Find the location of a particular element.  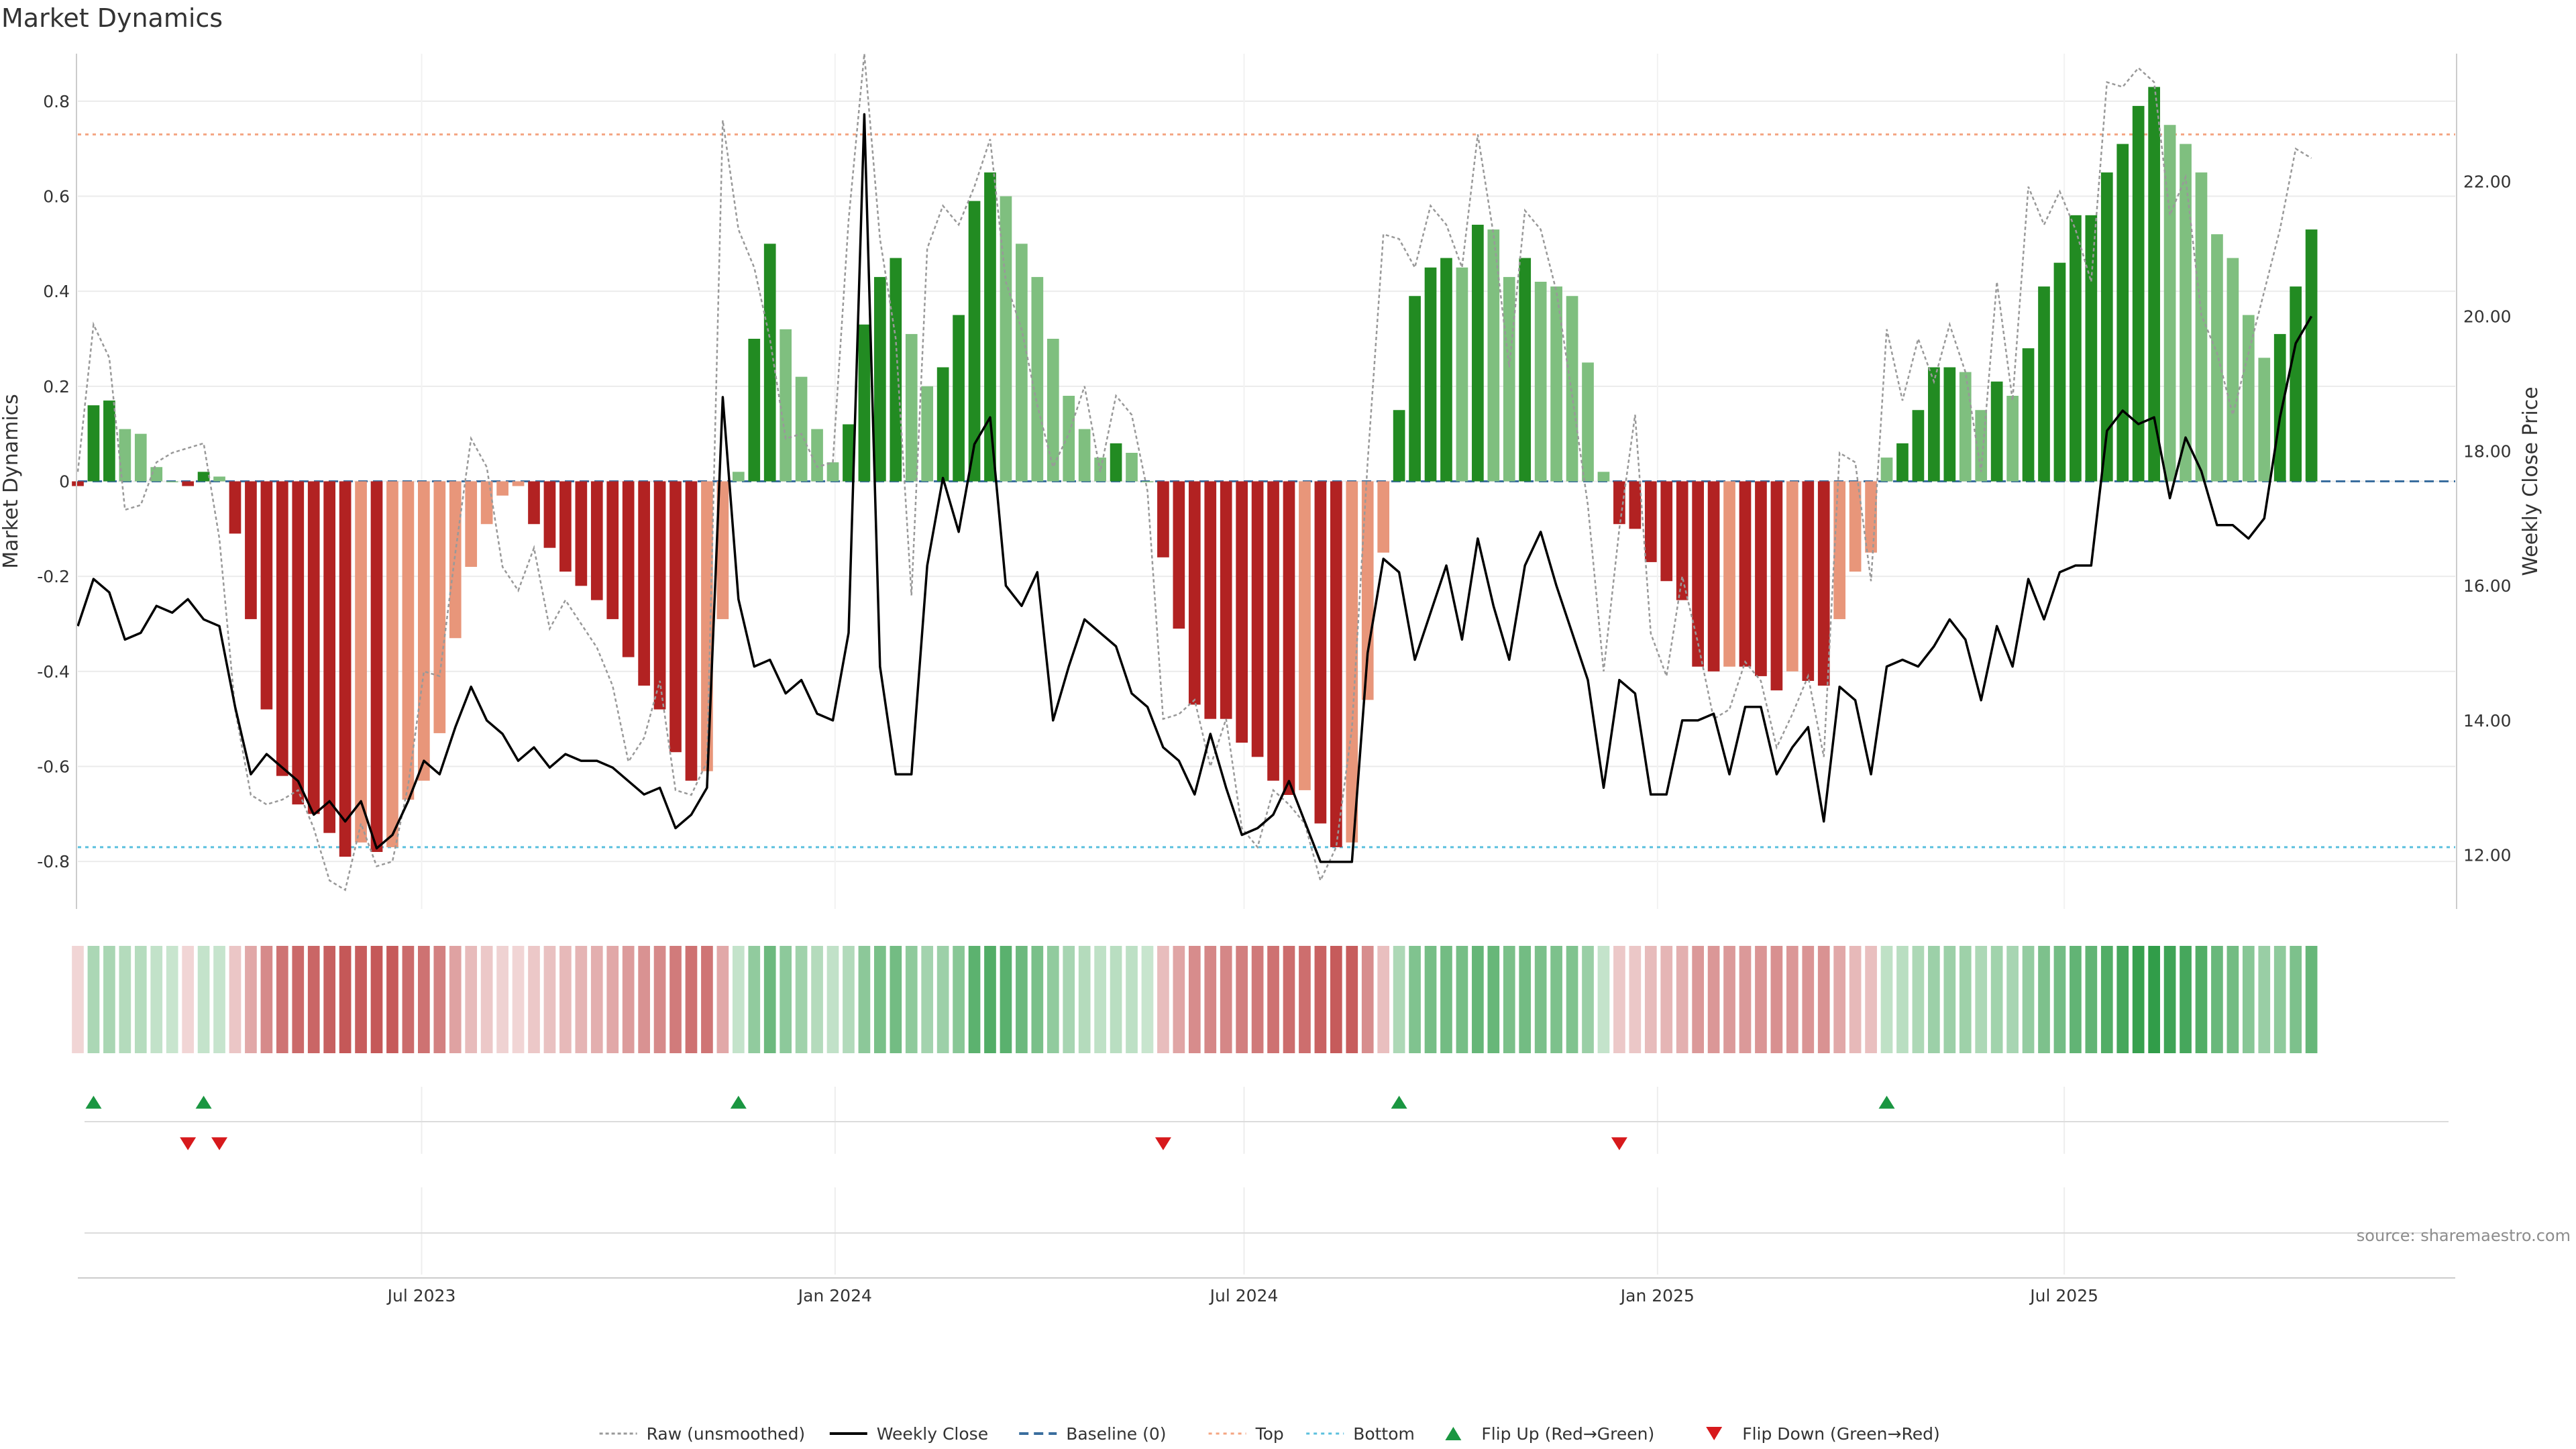

right-tick-label: 18.00 is located at coordinates (2487, 451).